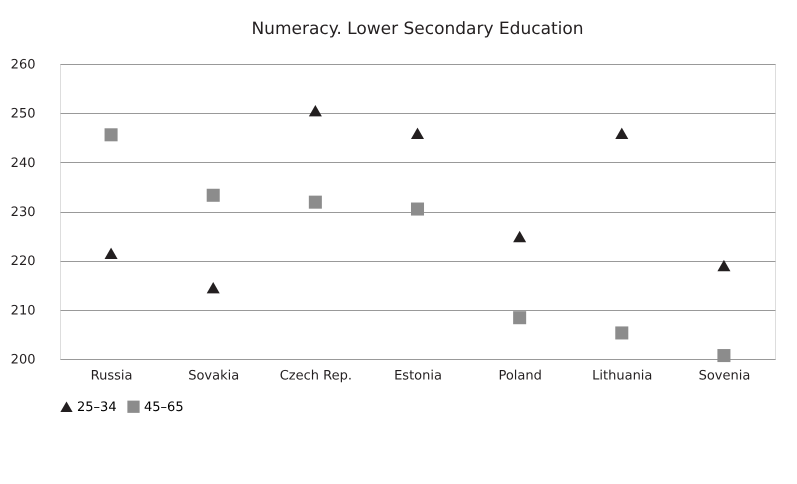  Describe the element at coordinates (214, 376) in the screenshot. I see `x-tick-label: Sovakia` at that location.